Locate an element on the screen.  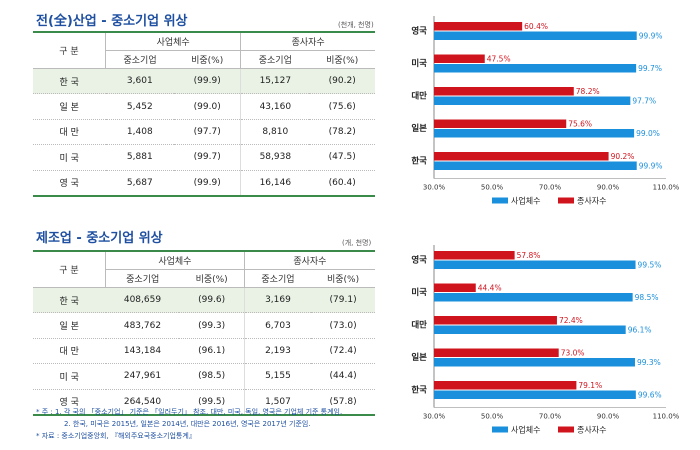
unit-label: (천개, 천명) is located at coordinates (356, 25).